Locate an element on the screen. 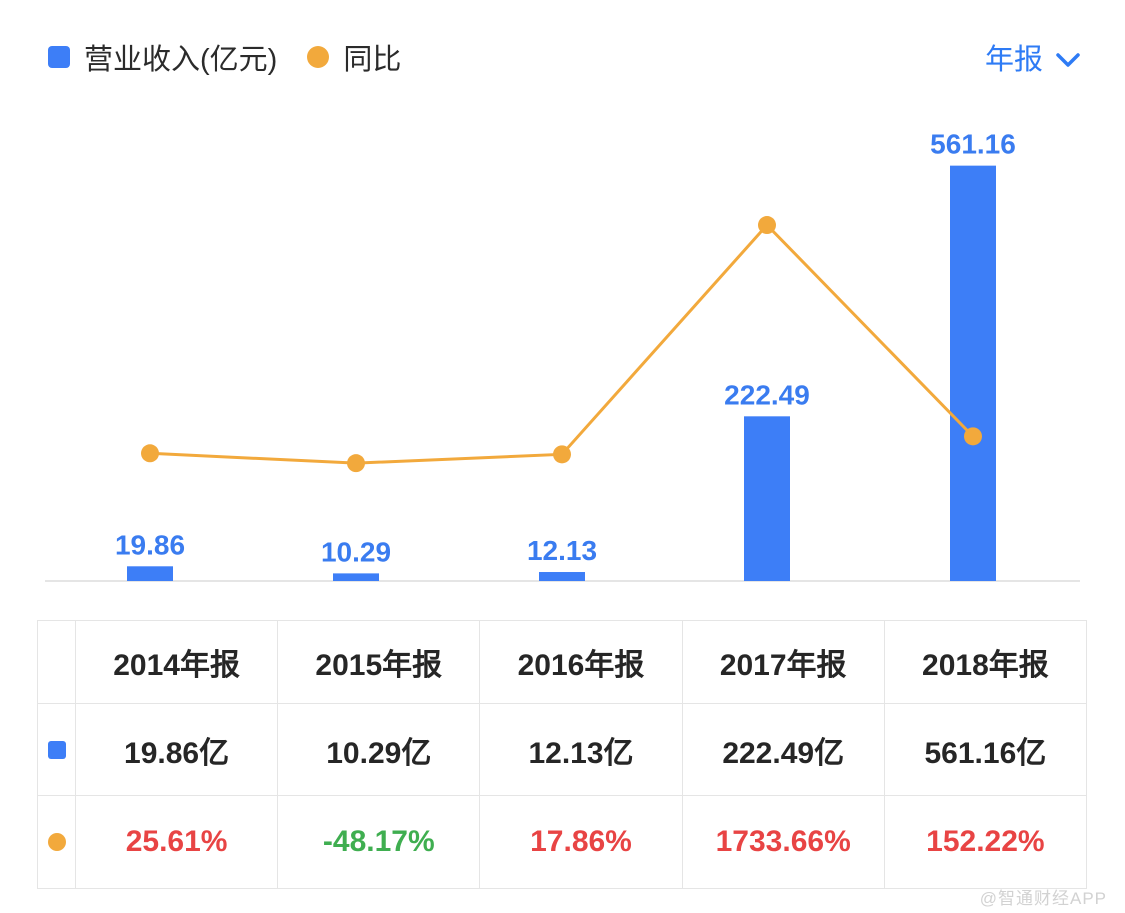 This screenshot has height=913, width=1125. legend: 营业收入(亿元) 同比 is located at coordinates (224, 57).